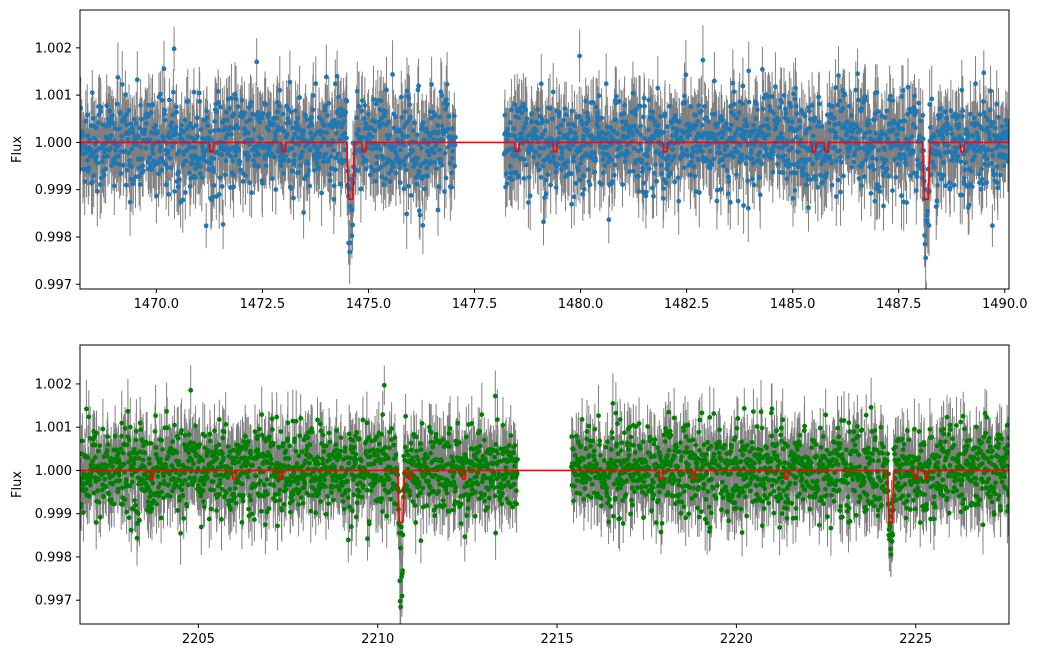 The width and height of the screenshot is (1041, 659). What do you see at coordinates (736, 639) in the screenshot?
I see `x-tick-label: 2220` at bounding box center [736, 639].